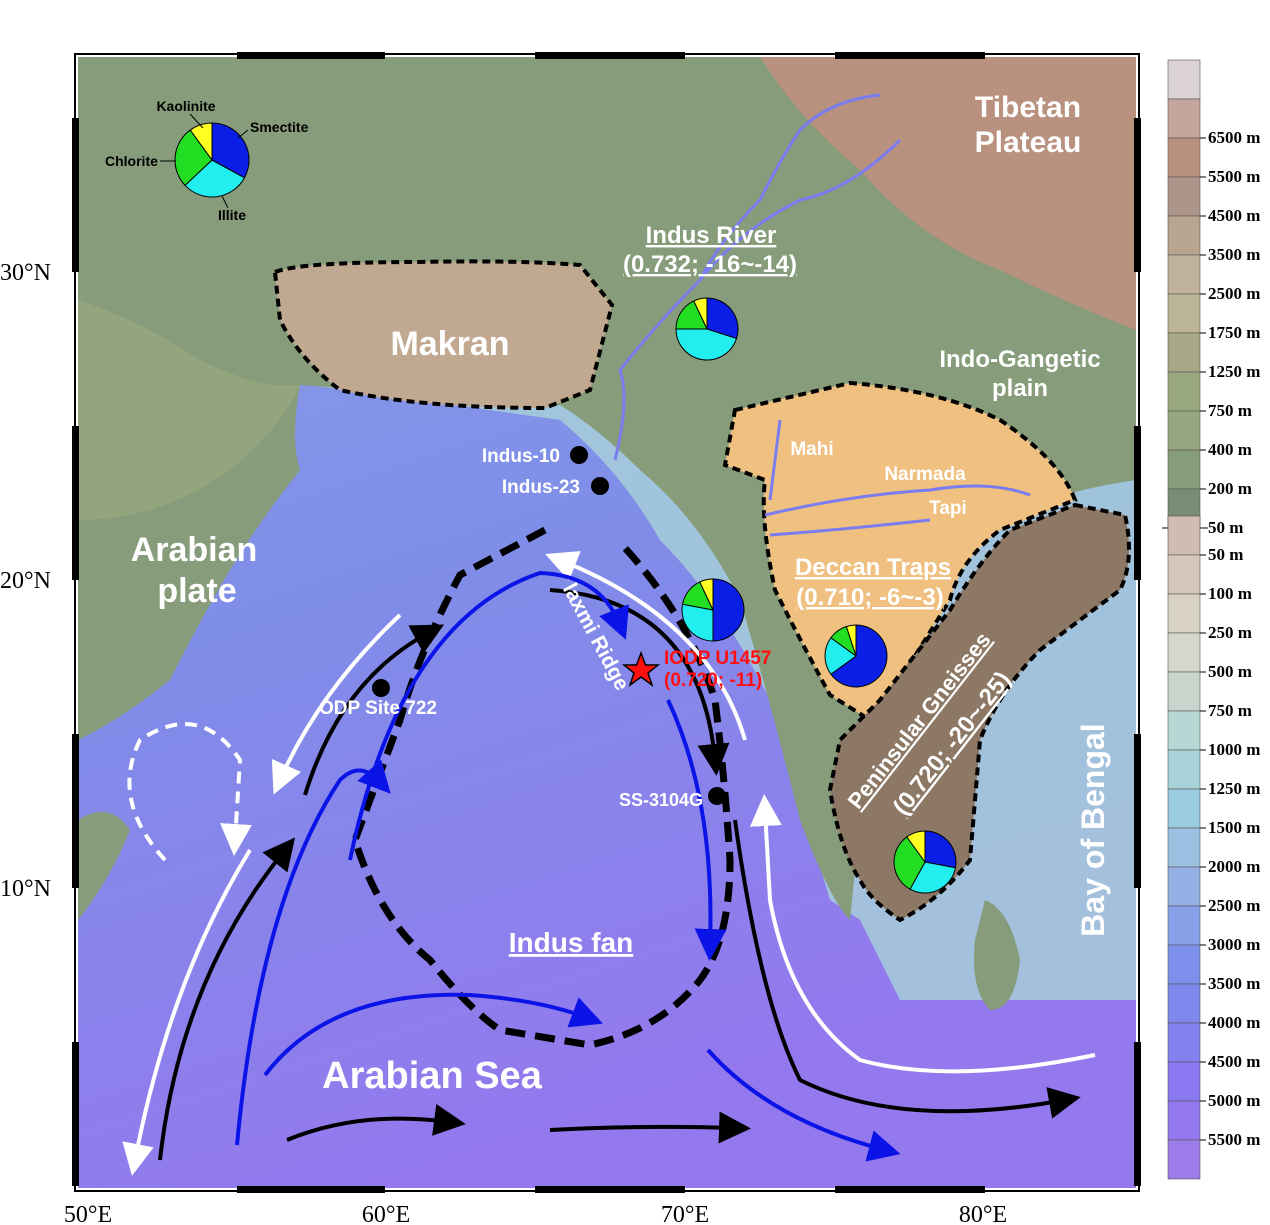 The image size is (1270, 1225). I want to click on depth-label: 5500 m, so click(1234, 1139).